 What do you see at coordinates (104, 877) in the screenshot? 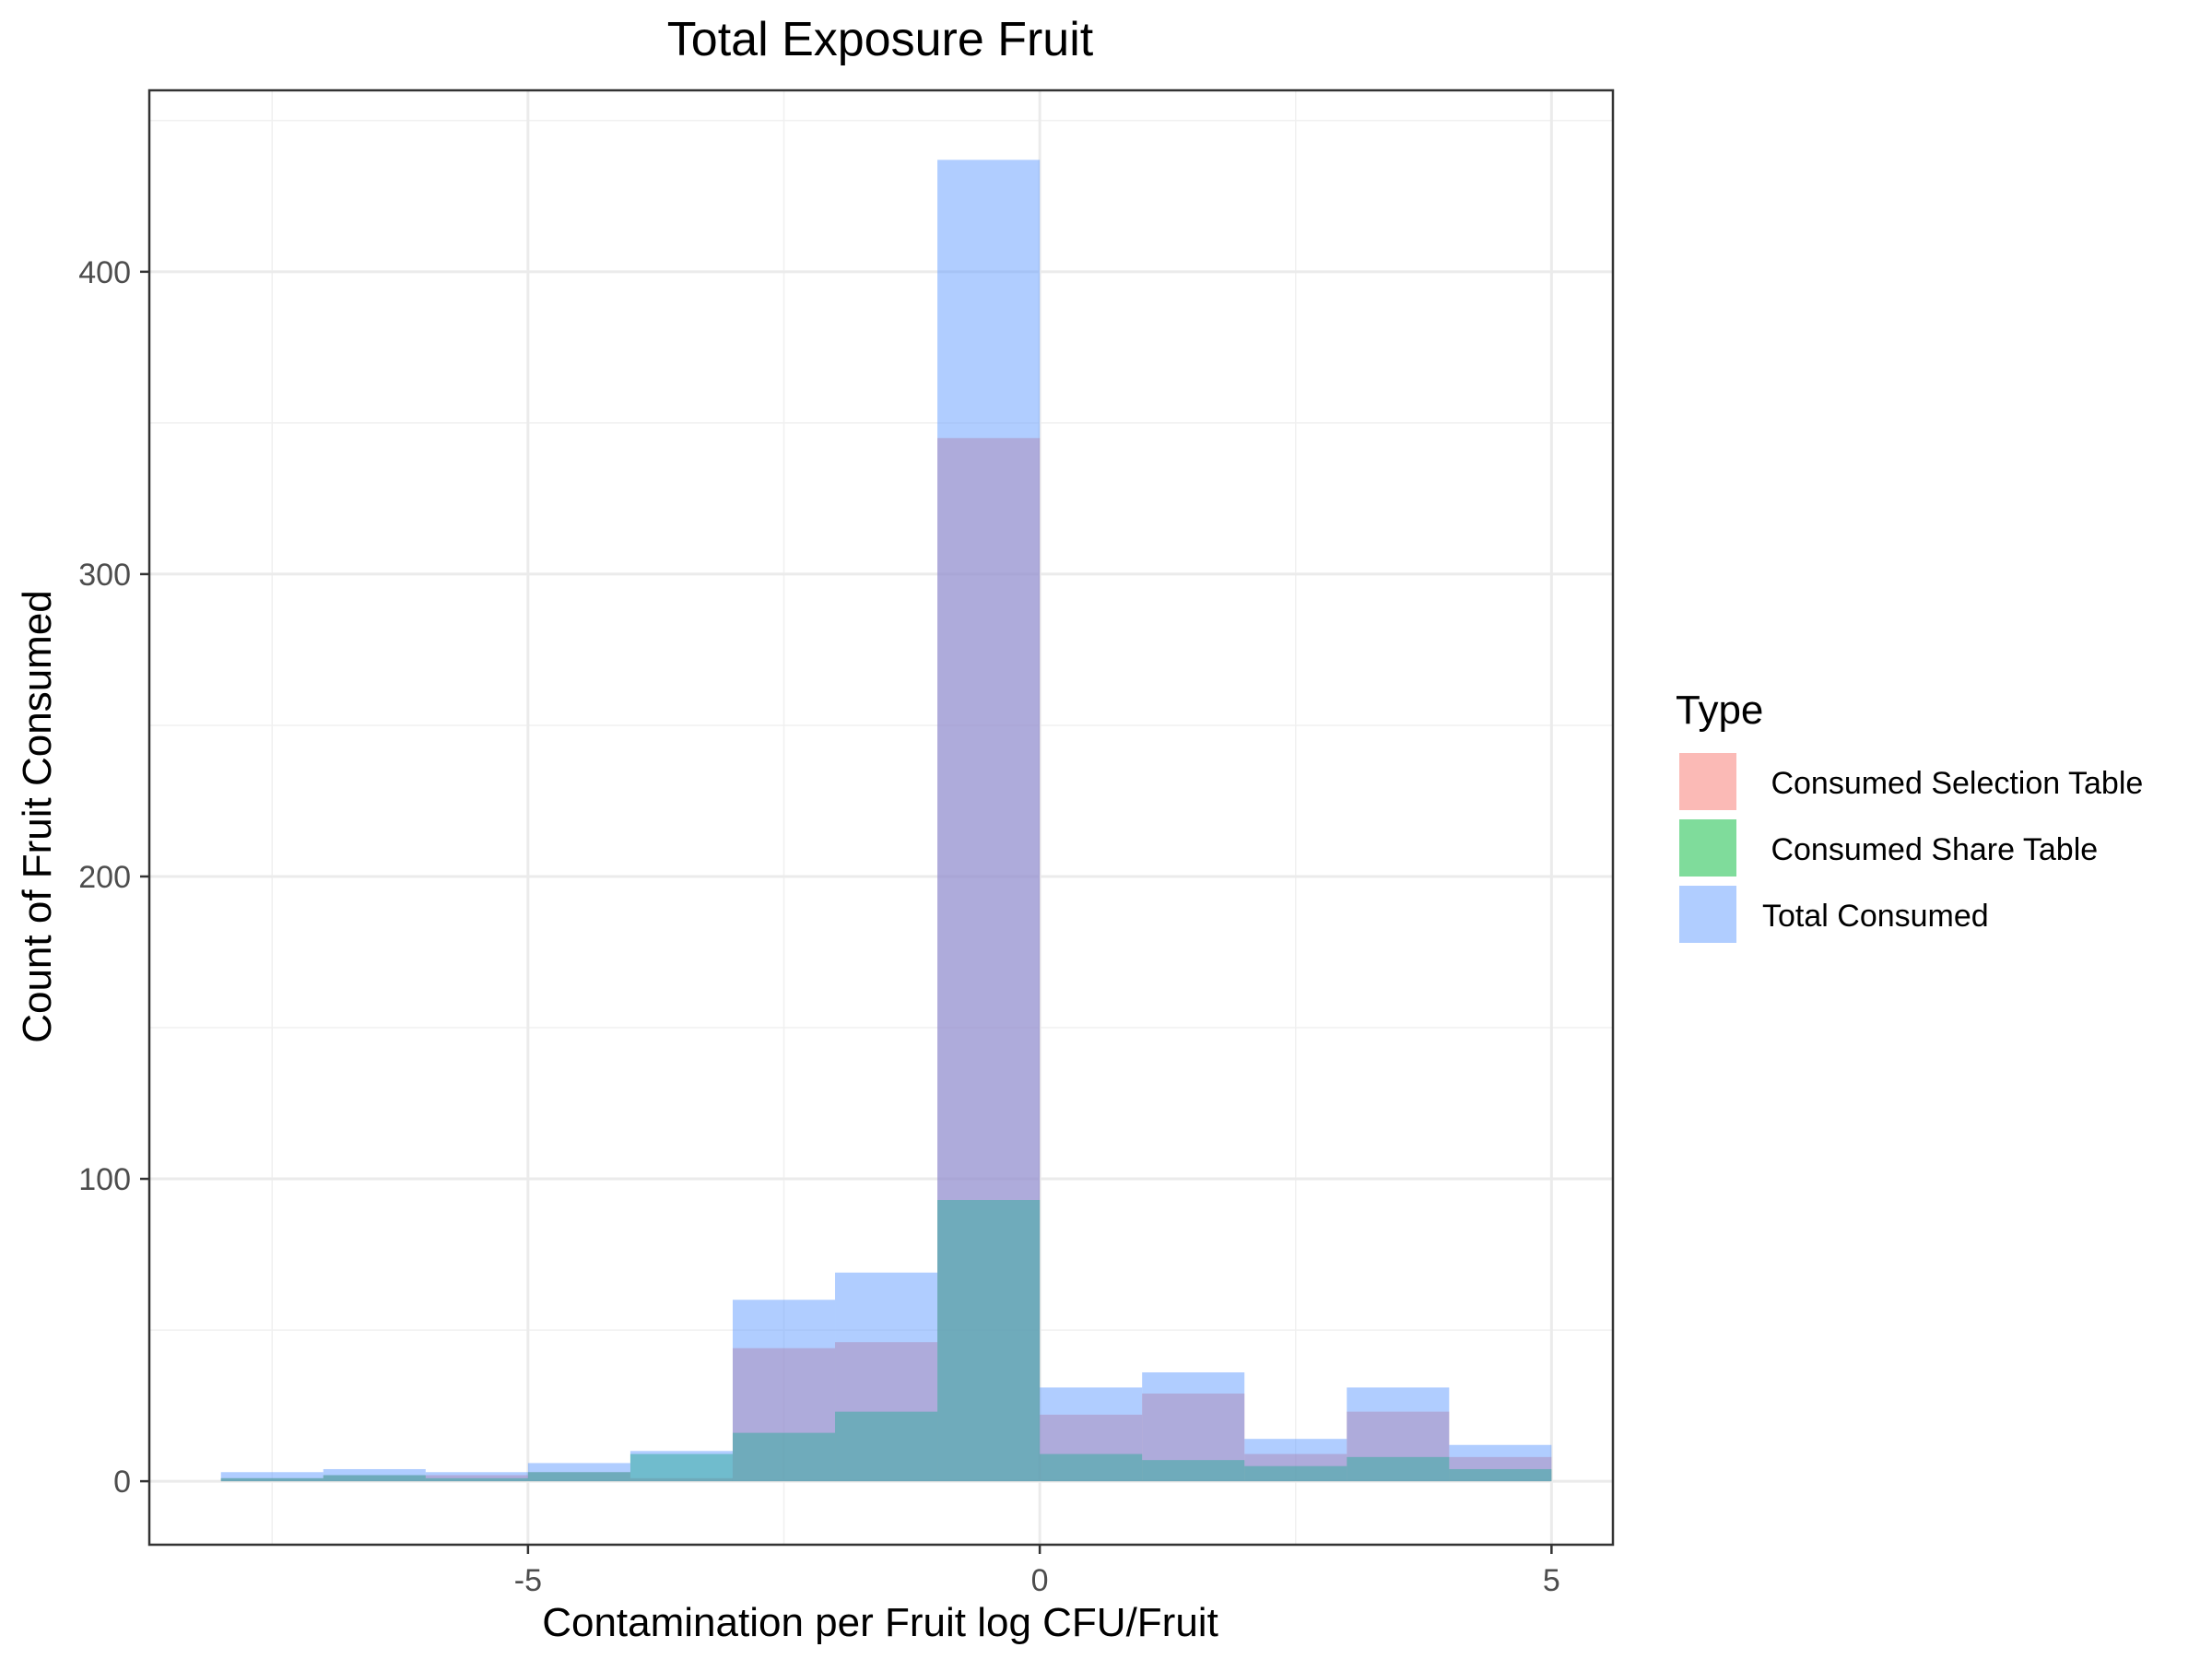
I see `y-tick-label: 200` at bounding box center [104, 877].